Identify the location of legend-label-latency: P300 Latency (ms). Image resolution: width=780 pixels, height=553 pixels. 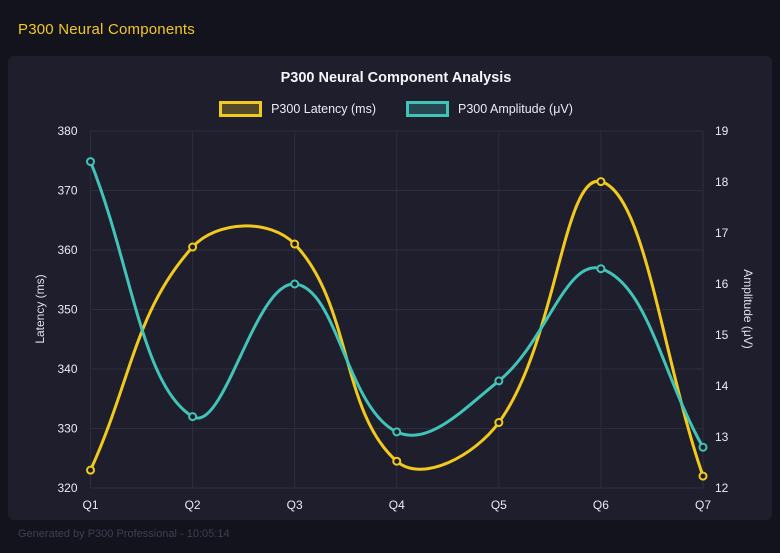
(323, 109).